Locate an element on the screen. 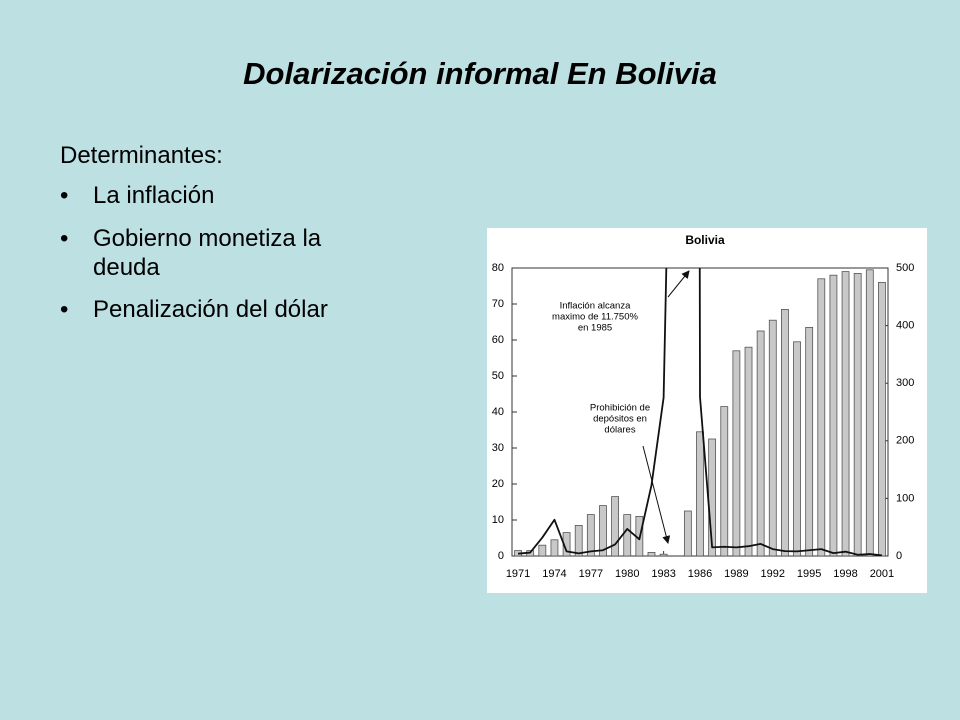 The height and width of the screenshot is (720, 960). annotation: dólares is located at coordinates (619, 430).